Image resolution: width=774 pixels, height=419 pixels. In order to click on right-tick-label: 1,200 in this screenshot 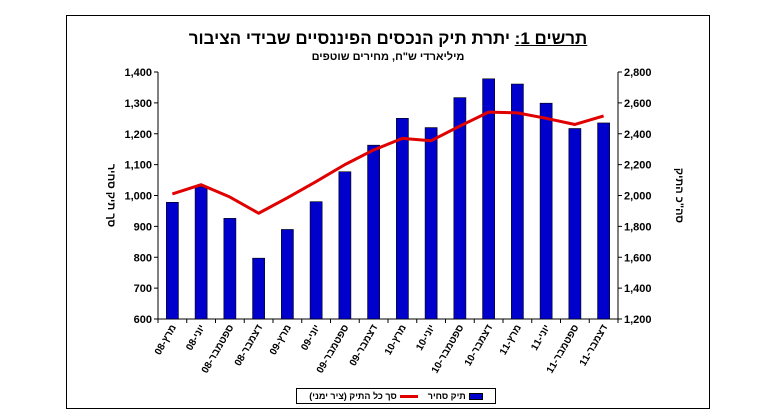, I will do `click(638, 320)`.